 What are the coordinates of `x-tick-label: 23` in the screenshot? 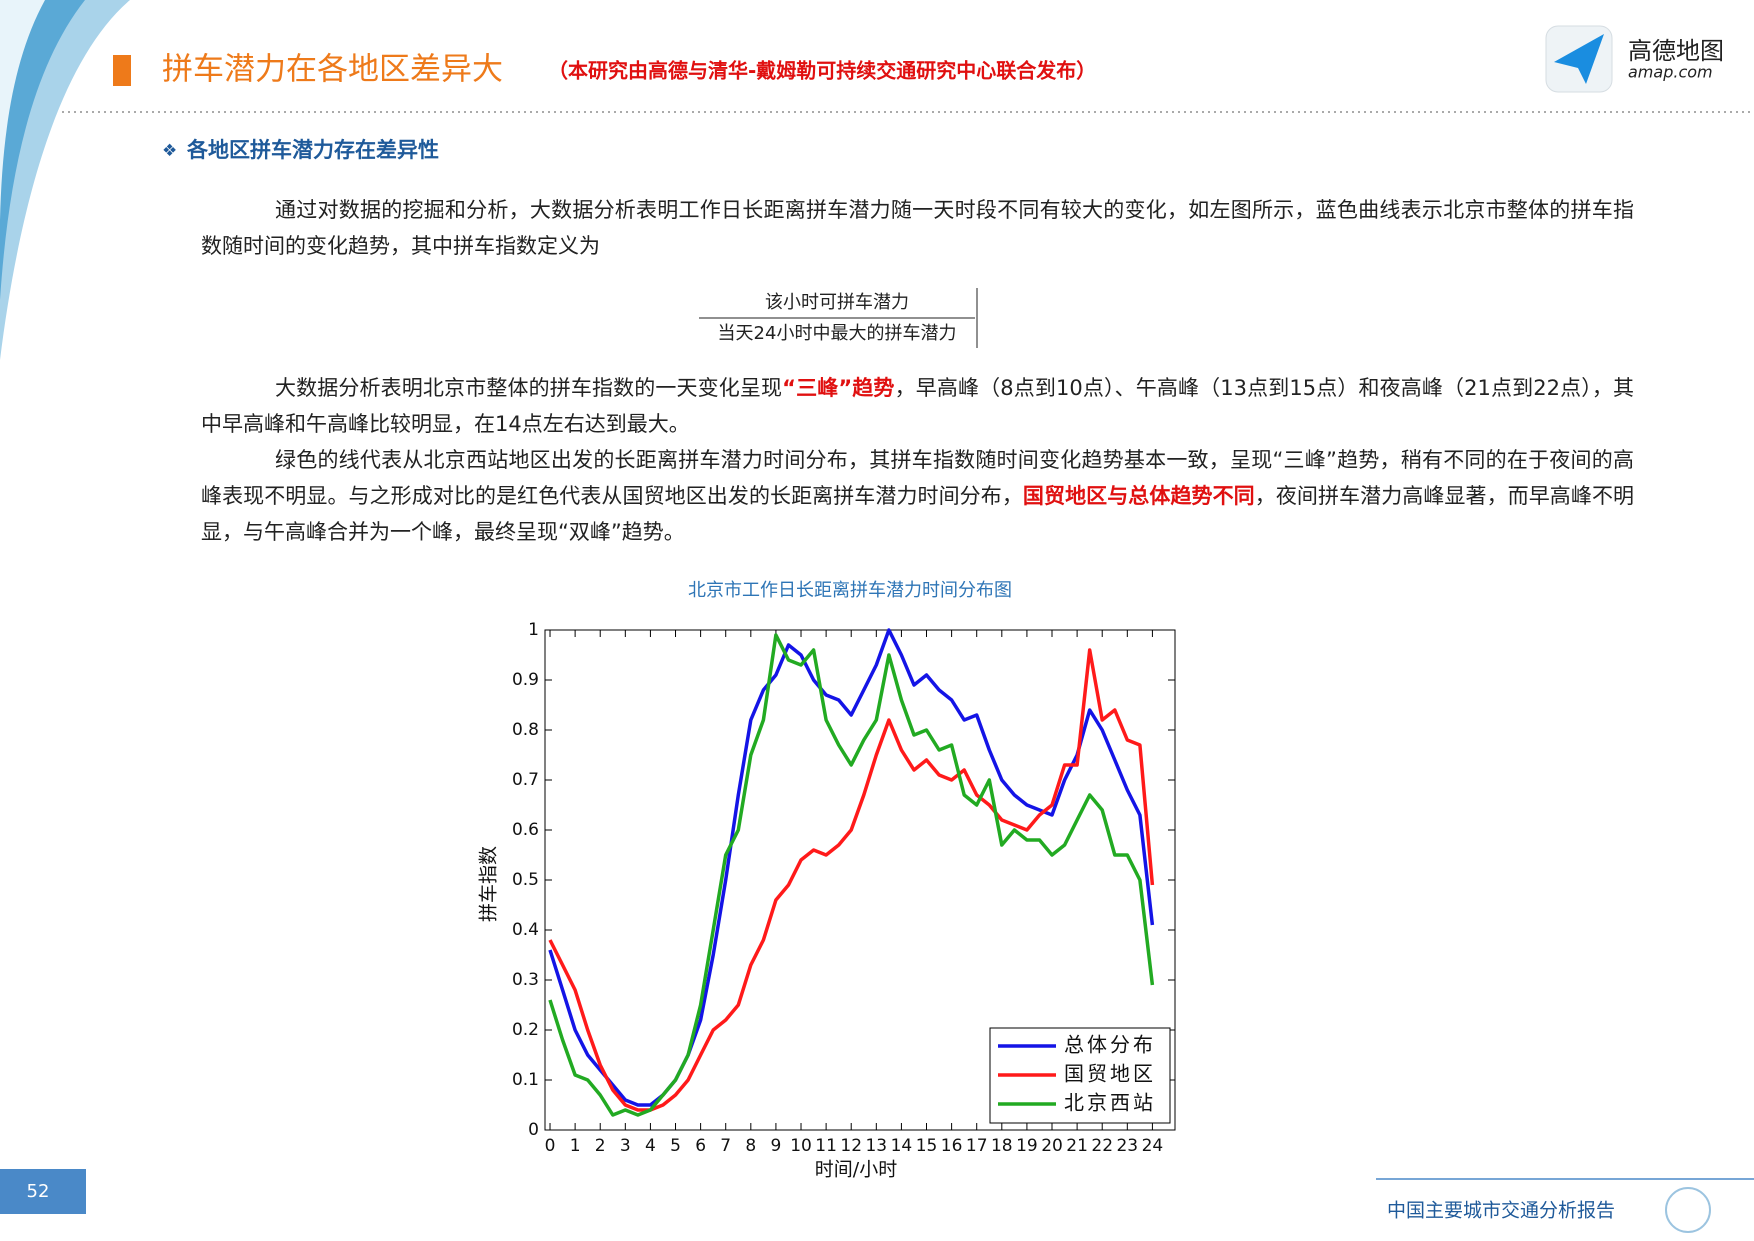 It's located at (1127, 1146).